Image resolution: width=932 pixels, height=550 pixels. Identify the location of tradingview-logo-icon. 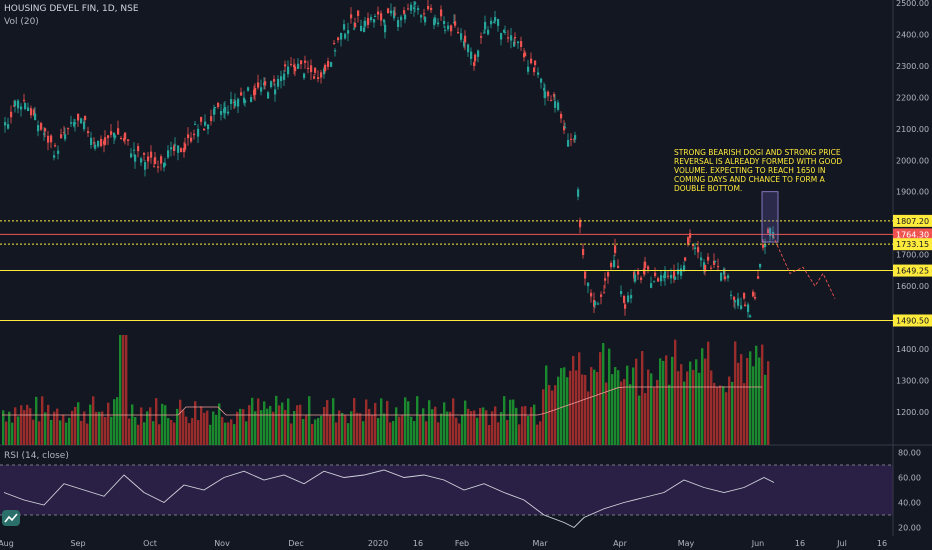
(11, 518).